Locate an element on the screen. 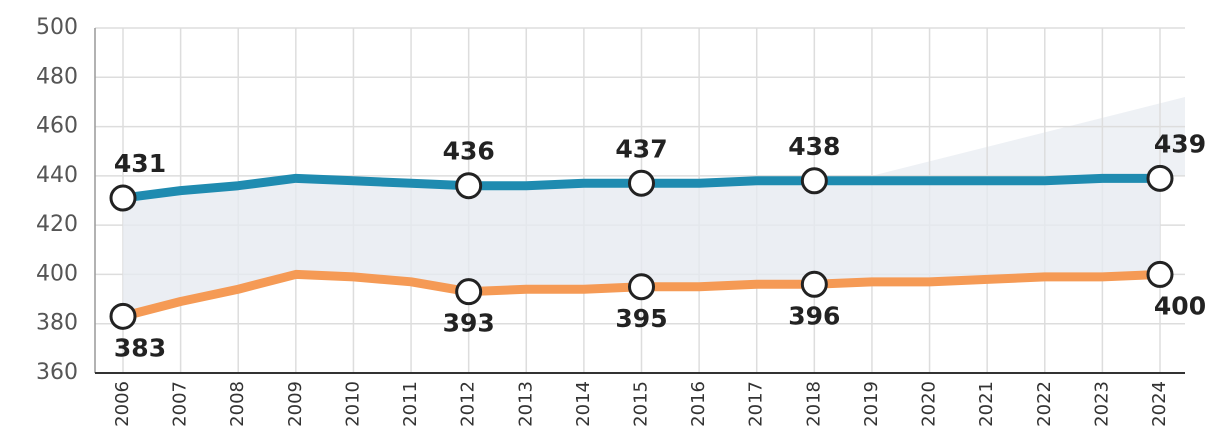 The width and height of the screenshot is (1206, 438). data-label: 437 is located at coordinates (641, 148).